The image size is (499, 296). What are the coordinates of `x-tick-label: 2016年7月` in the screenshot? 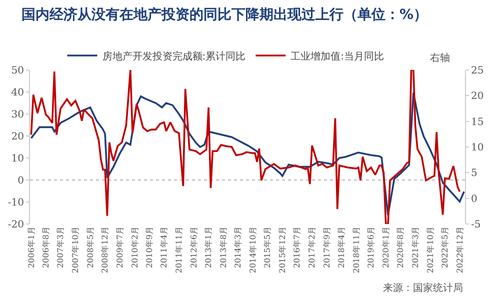 It's located at (297, 247).